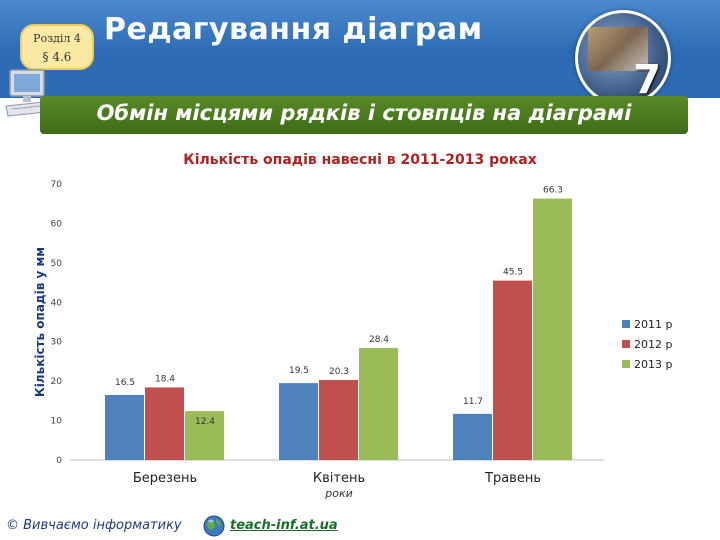 The image size is (720, 540). Describe the element at coordinates (165, 379) in the screenshot. I see `data-label-0-1: 18.4` at that location.